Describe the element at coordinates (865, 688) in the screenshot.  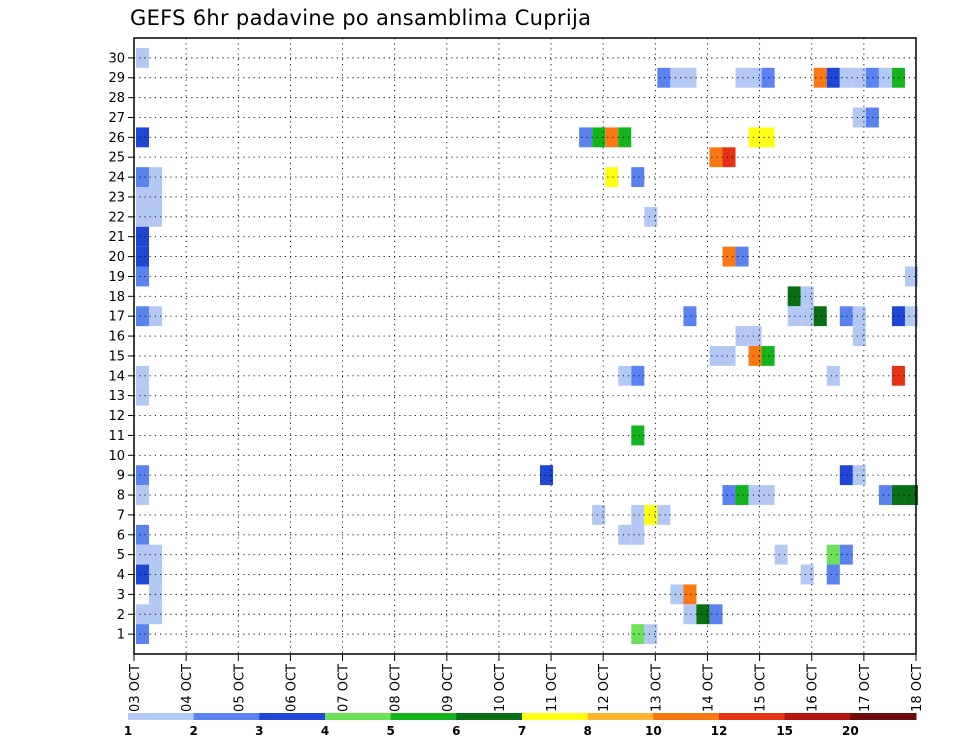
I see `x-tick-label: 17 OCT` at that location.